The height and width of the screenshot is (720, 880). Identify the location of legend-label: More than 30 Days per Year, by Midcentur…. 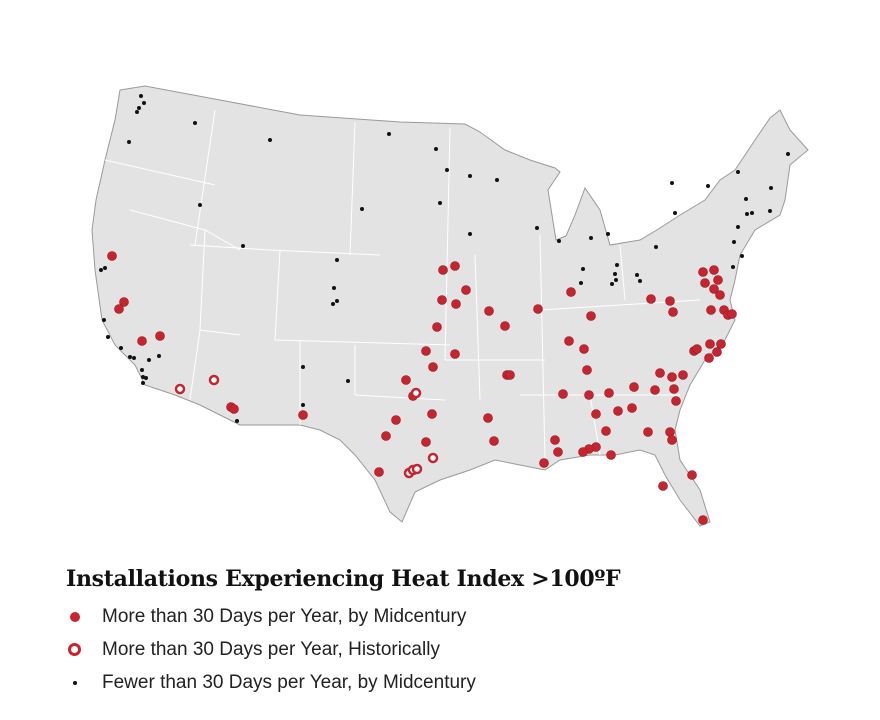
(284, 616).